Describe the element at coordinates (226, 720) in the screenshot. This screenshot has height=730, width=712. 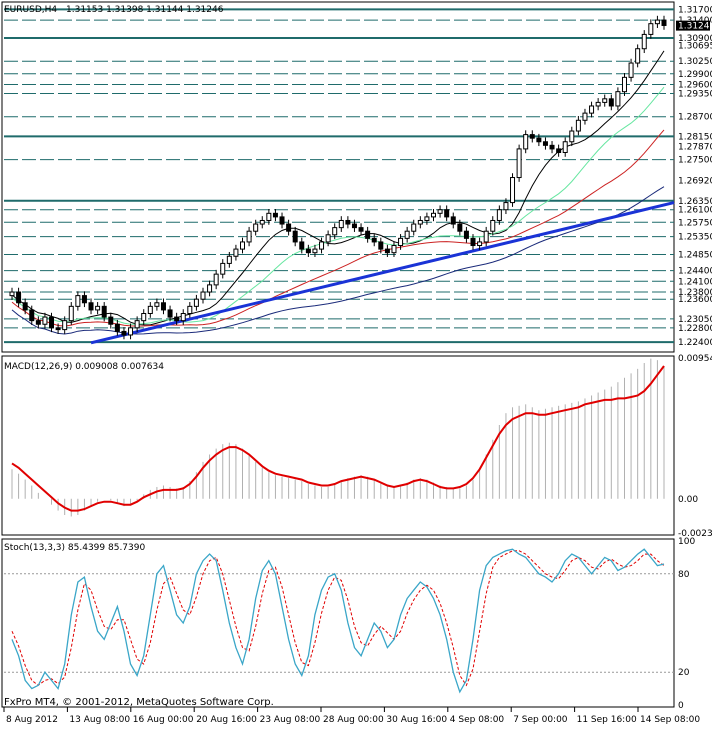
I see `time-label: 20 Aug 16:00` at that location.